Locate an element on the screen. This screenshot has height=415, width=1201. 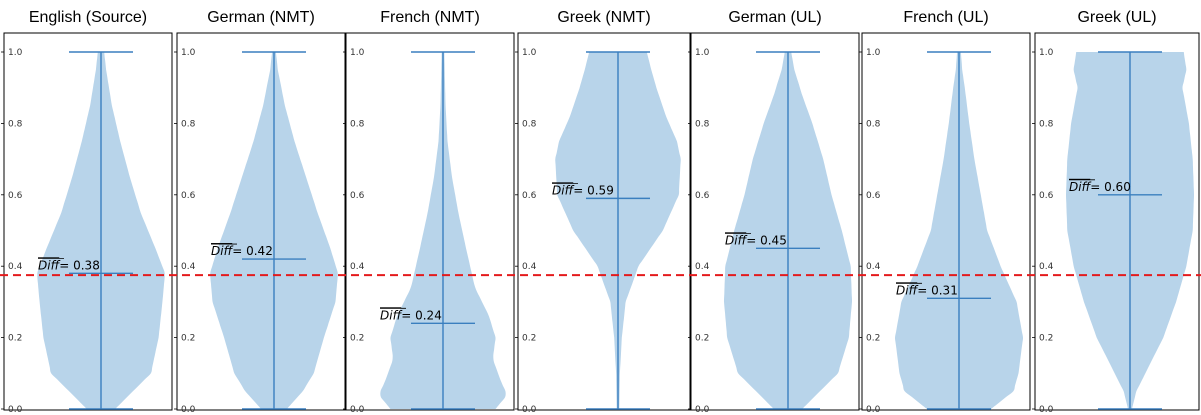
panel-title: Greek (NMT) is located at coordinates (603, 17).